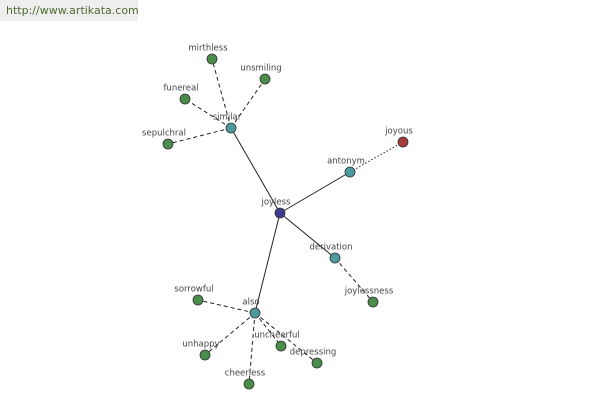 The height and width of the screenshot is (404, 600). What do you see at coordinates (208, 49) in the screenshot?
I see `node-label: mirthless` at bounding box center [208, 49].